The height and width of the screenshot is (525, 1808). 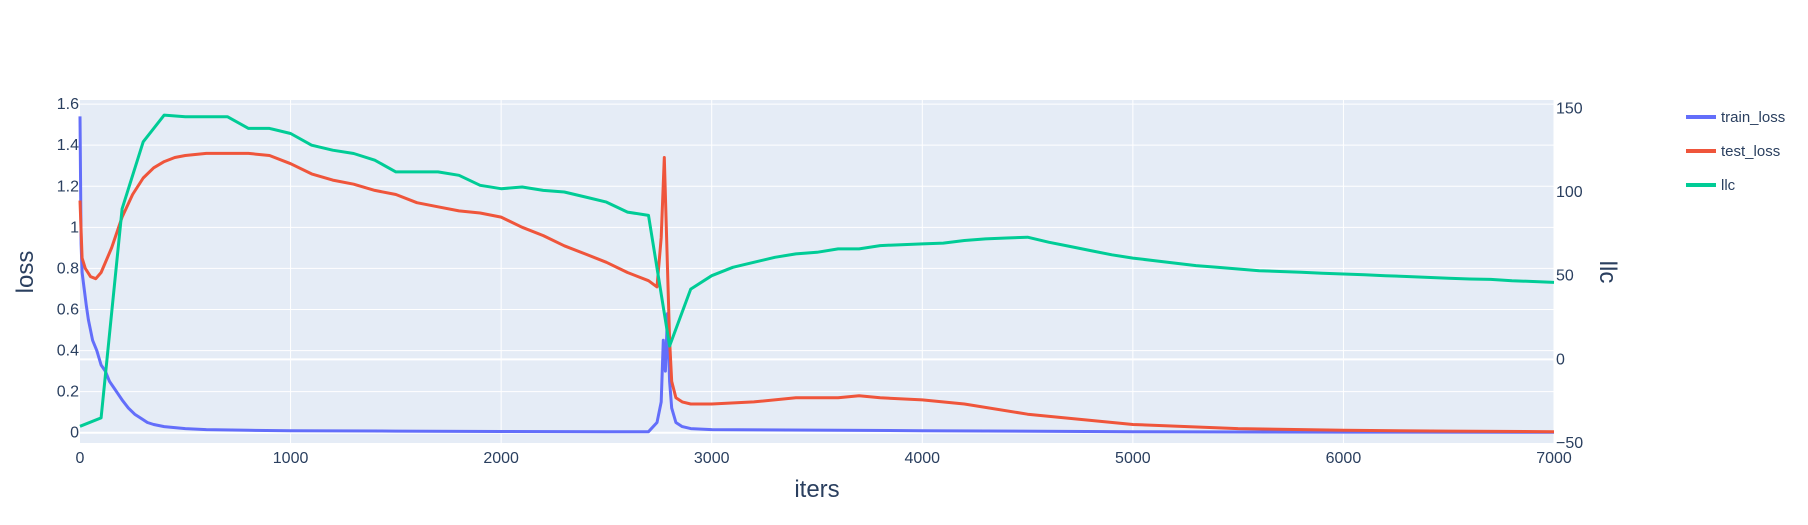 What do you see at coordinates (1728, 185) in the screenshot?
I see `legend-label: llc` at bounding box center [1728, 185].